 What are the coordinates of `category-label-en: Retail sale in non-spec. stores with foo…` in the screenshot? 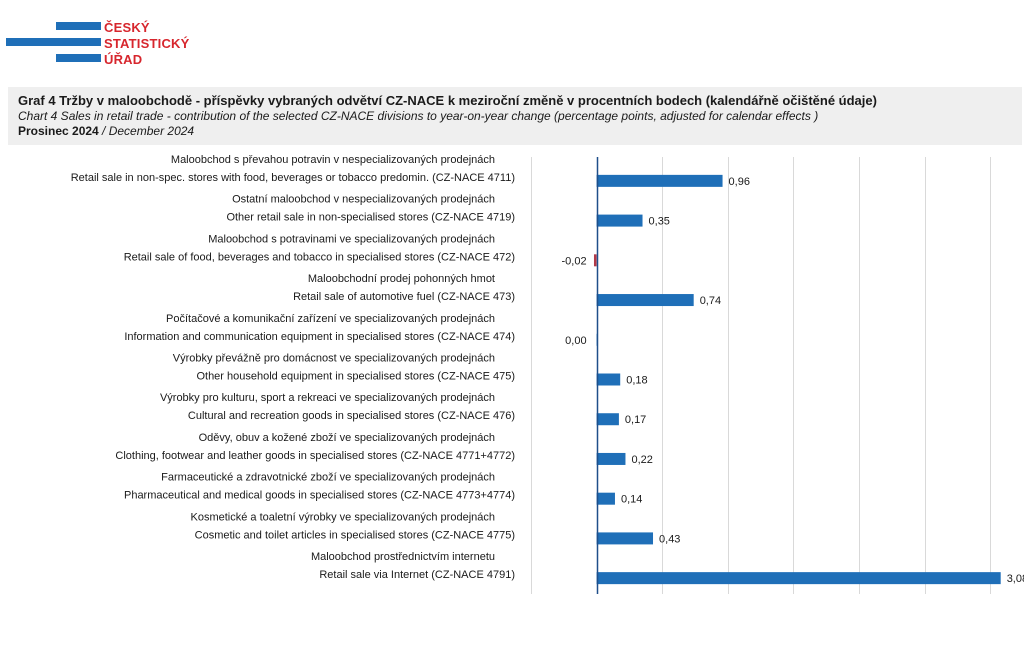 It's located at (293, 178).